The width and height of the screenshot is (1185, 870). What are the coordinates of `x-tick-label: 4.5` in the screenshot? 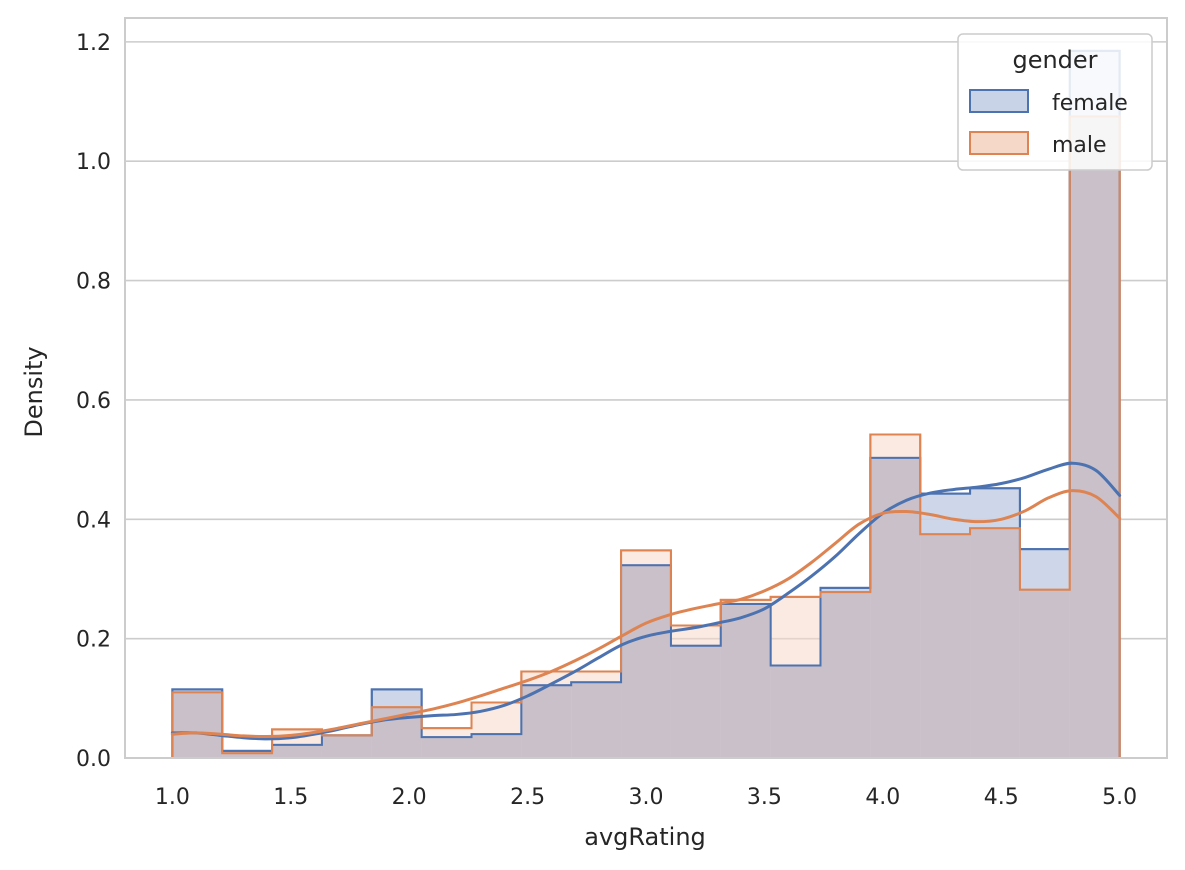 It's located at (1001, 797).